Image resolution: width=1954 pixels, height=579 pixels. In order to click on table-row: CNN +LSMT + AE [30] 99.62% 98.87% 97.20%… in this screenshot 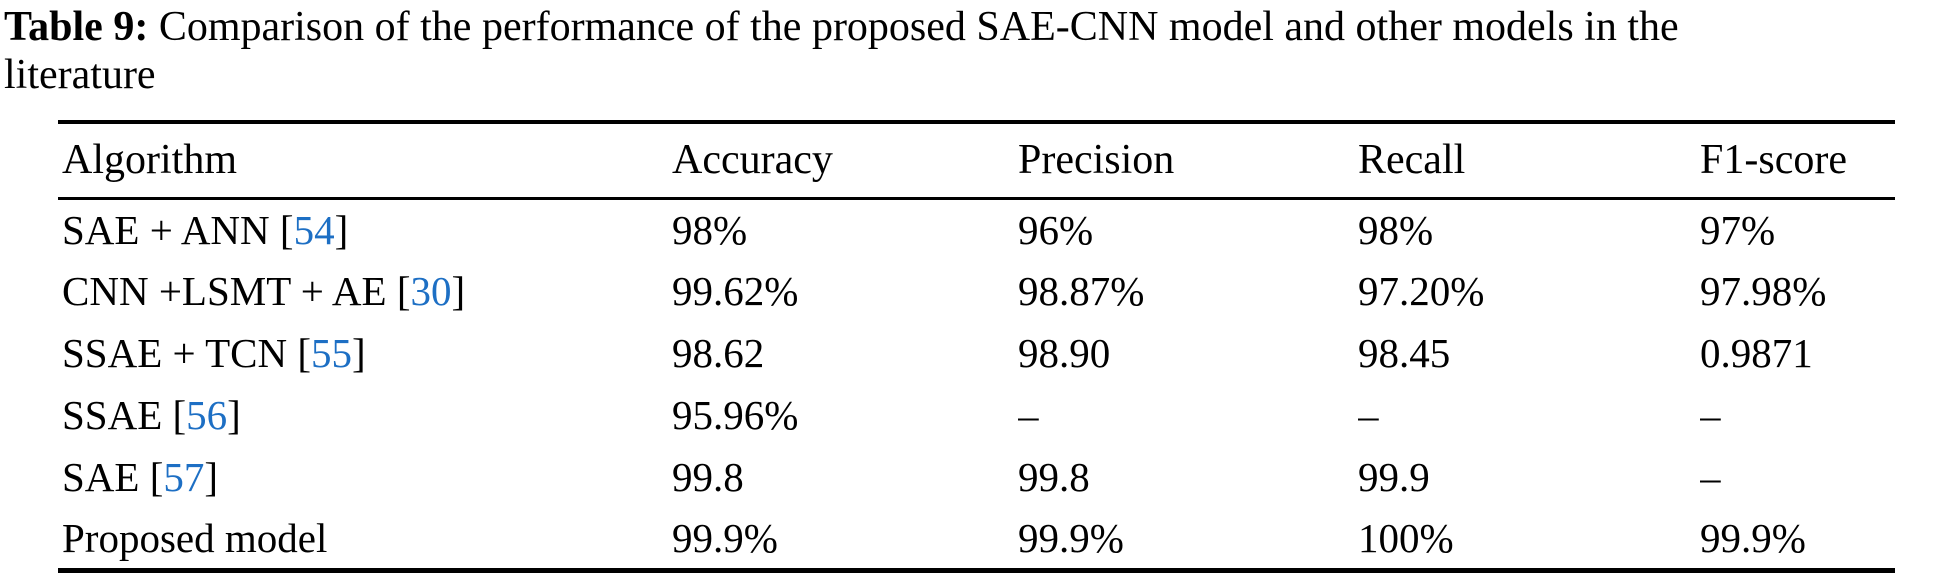, I will do `click(976, 291)`.